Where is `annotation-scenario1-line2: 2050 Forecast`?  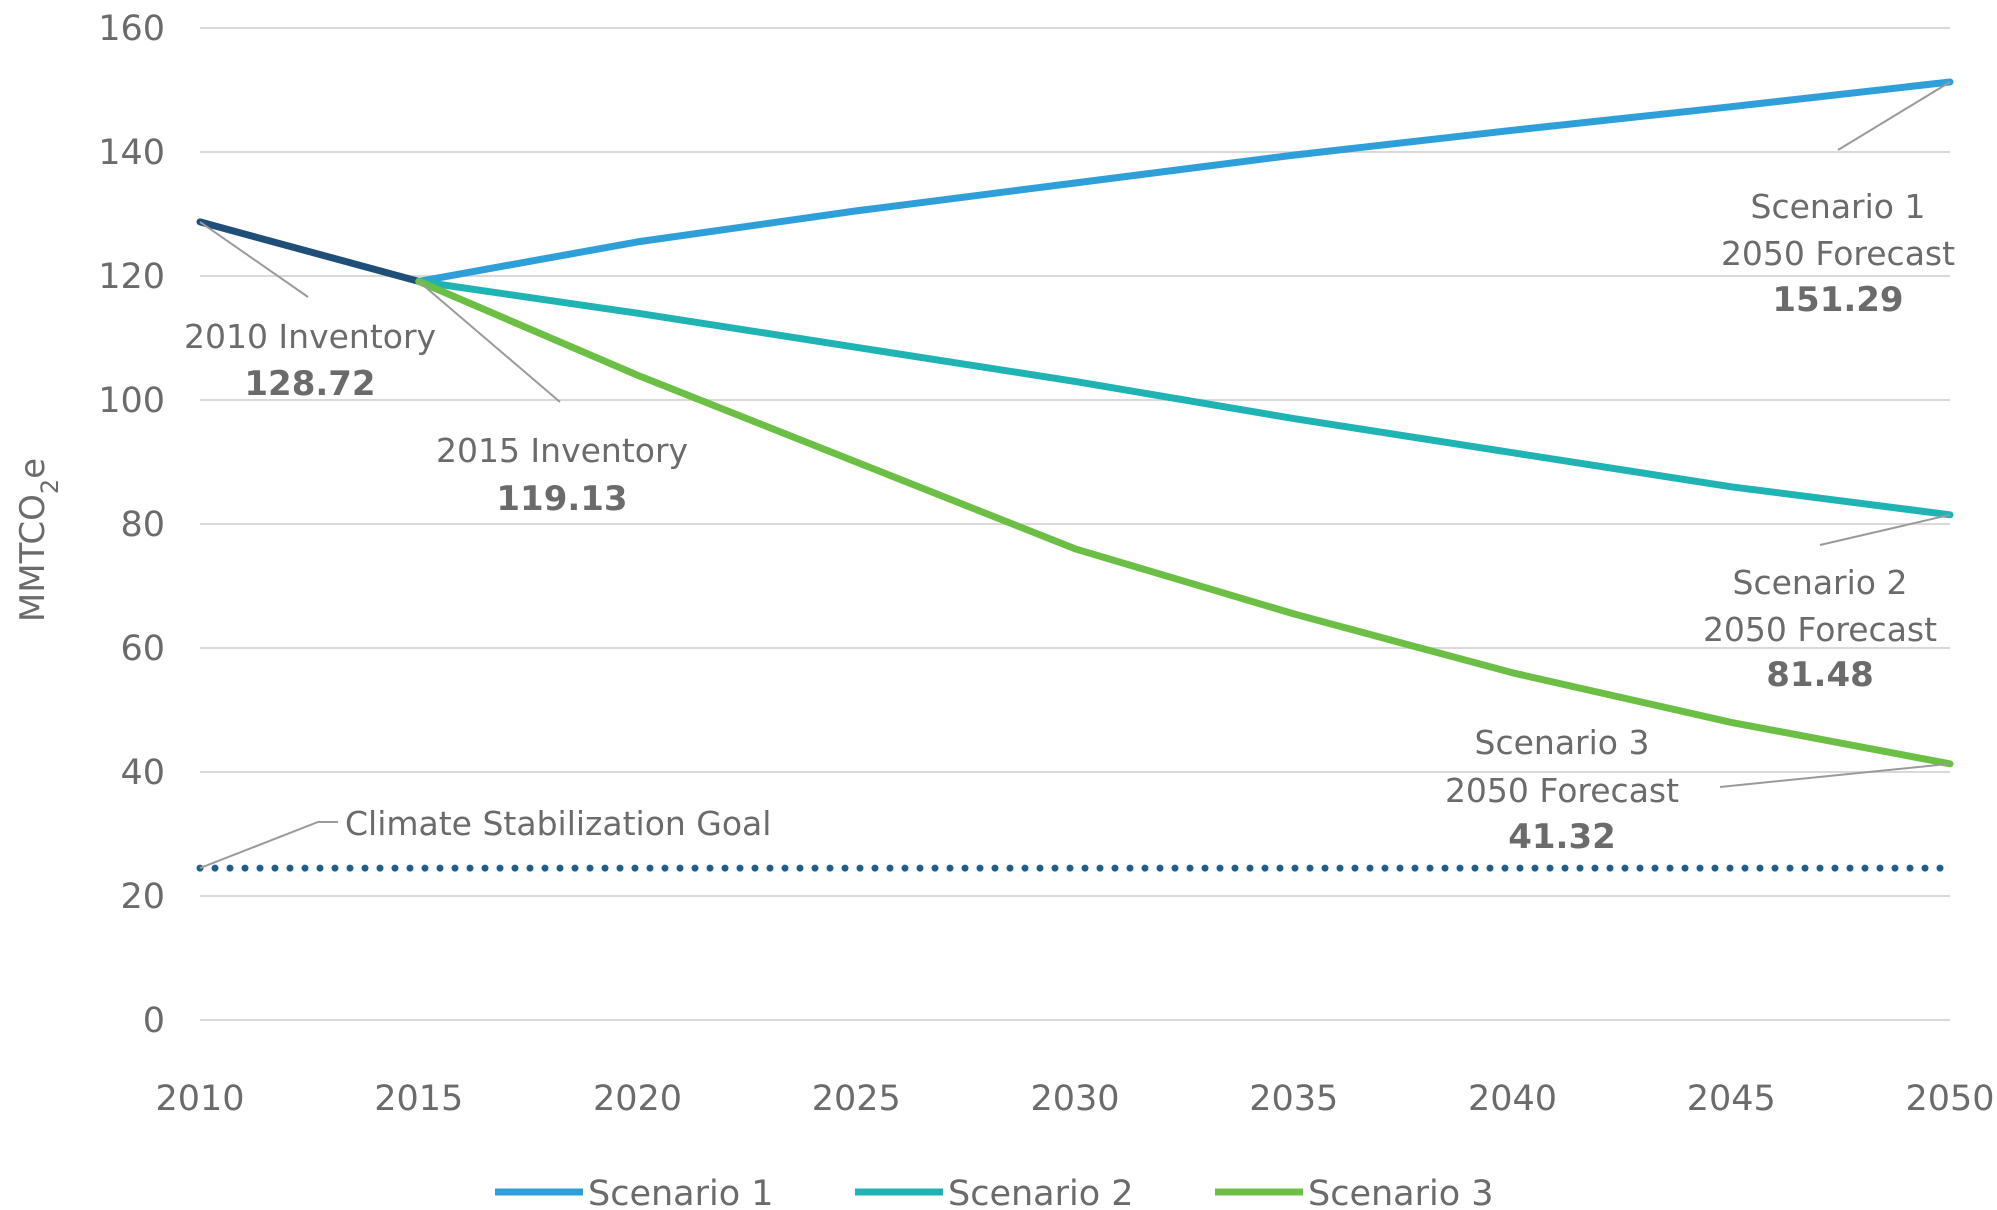 annotation-scenario1-line2: 2050 Forecast is located at coordinates (1838, 253).